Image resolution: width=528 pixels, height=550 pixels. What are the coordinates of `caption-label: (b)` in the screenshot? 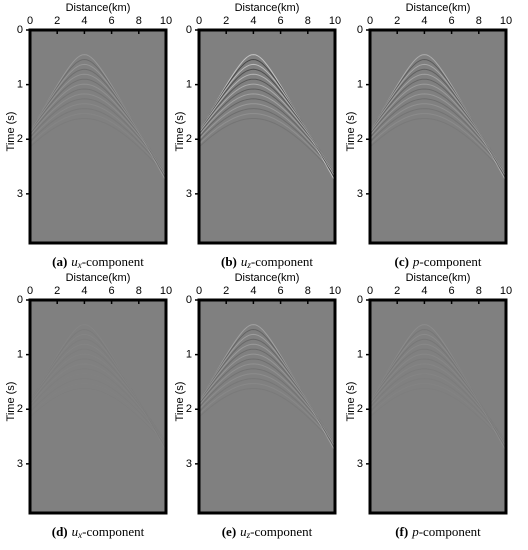 It's located at (229, 261).